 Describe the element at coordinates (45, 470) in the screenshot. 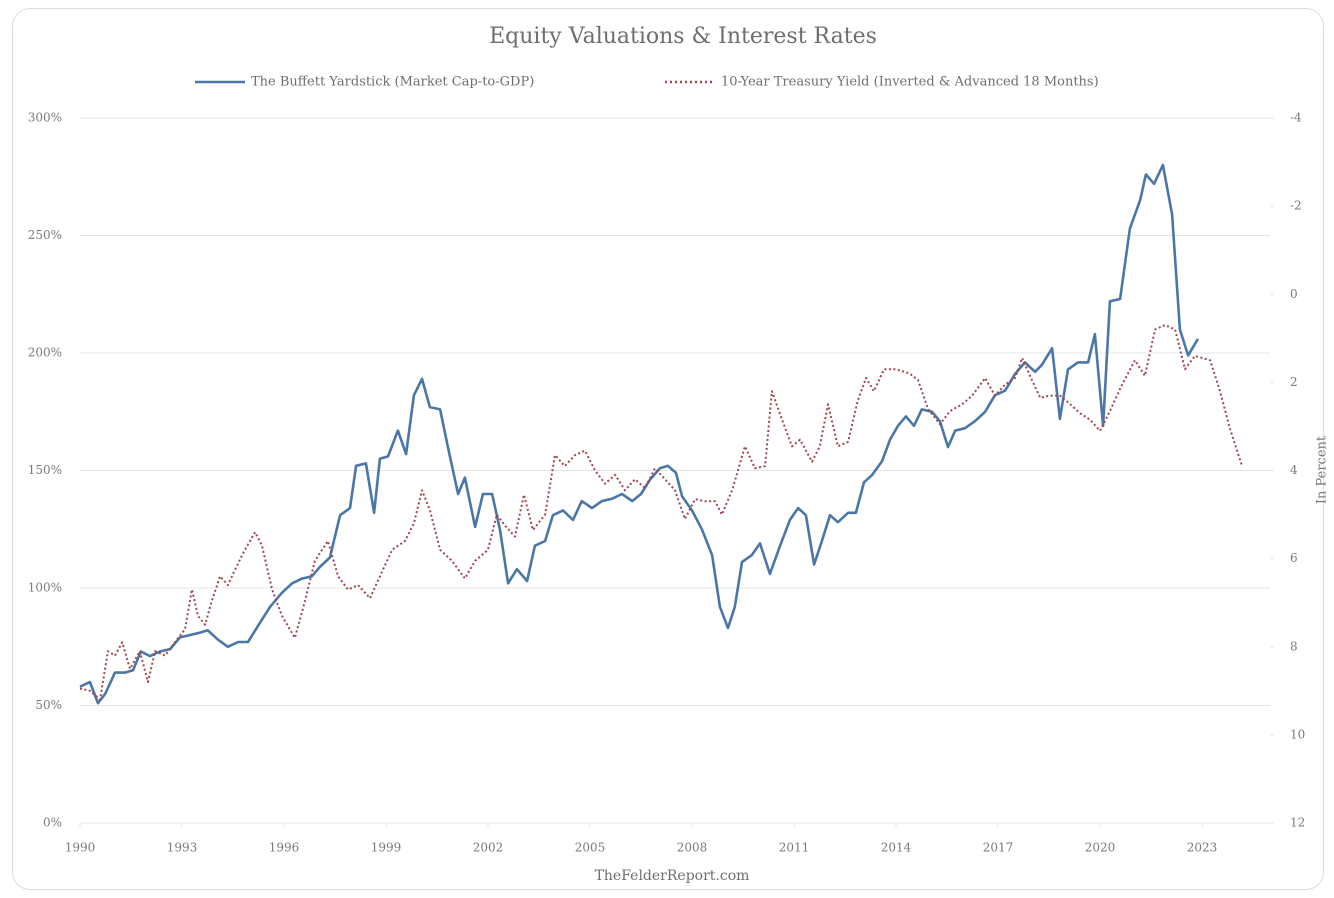

I see `y-tick-label: 150%` at that location.